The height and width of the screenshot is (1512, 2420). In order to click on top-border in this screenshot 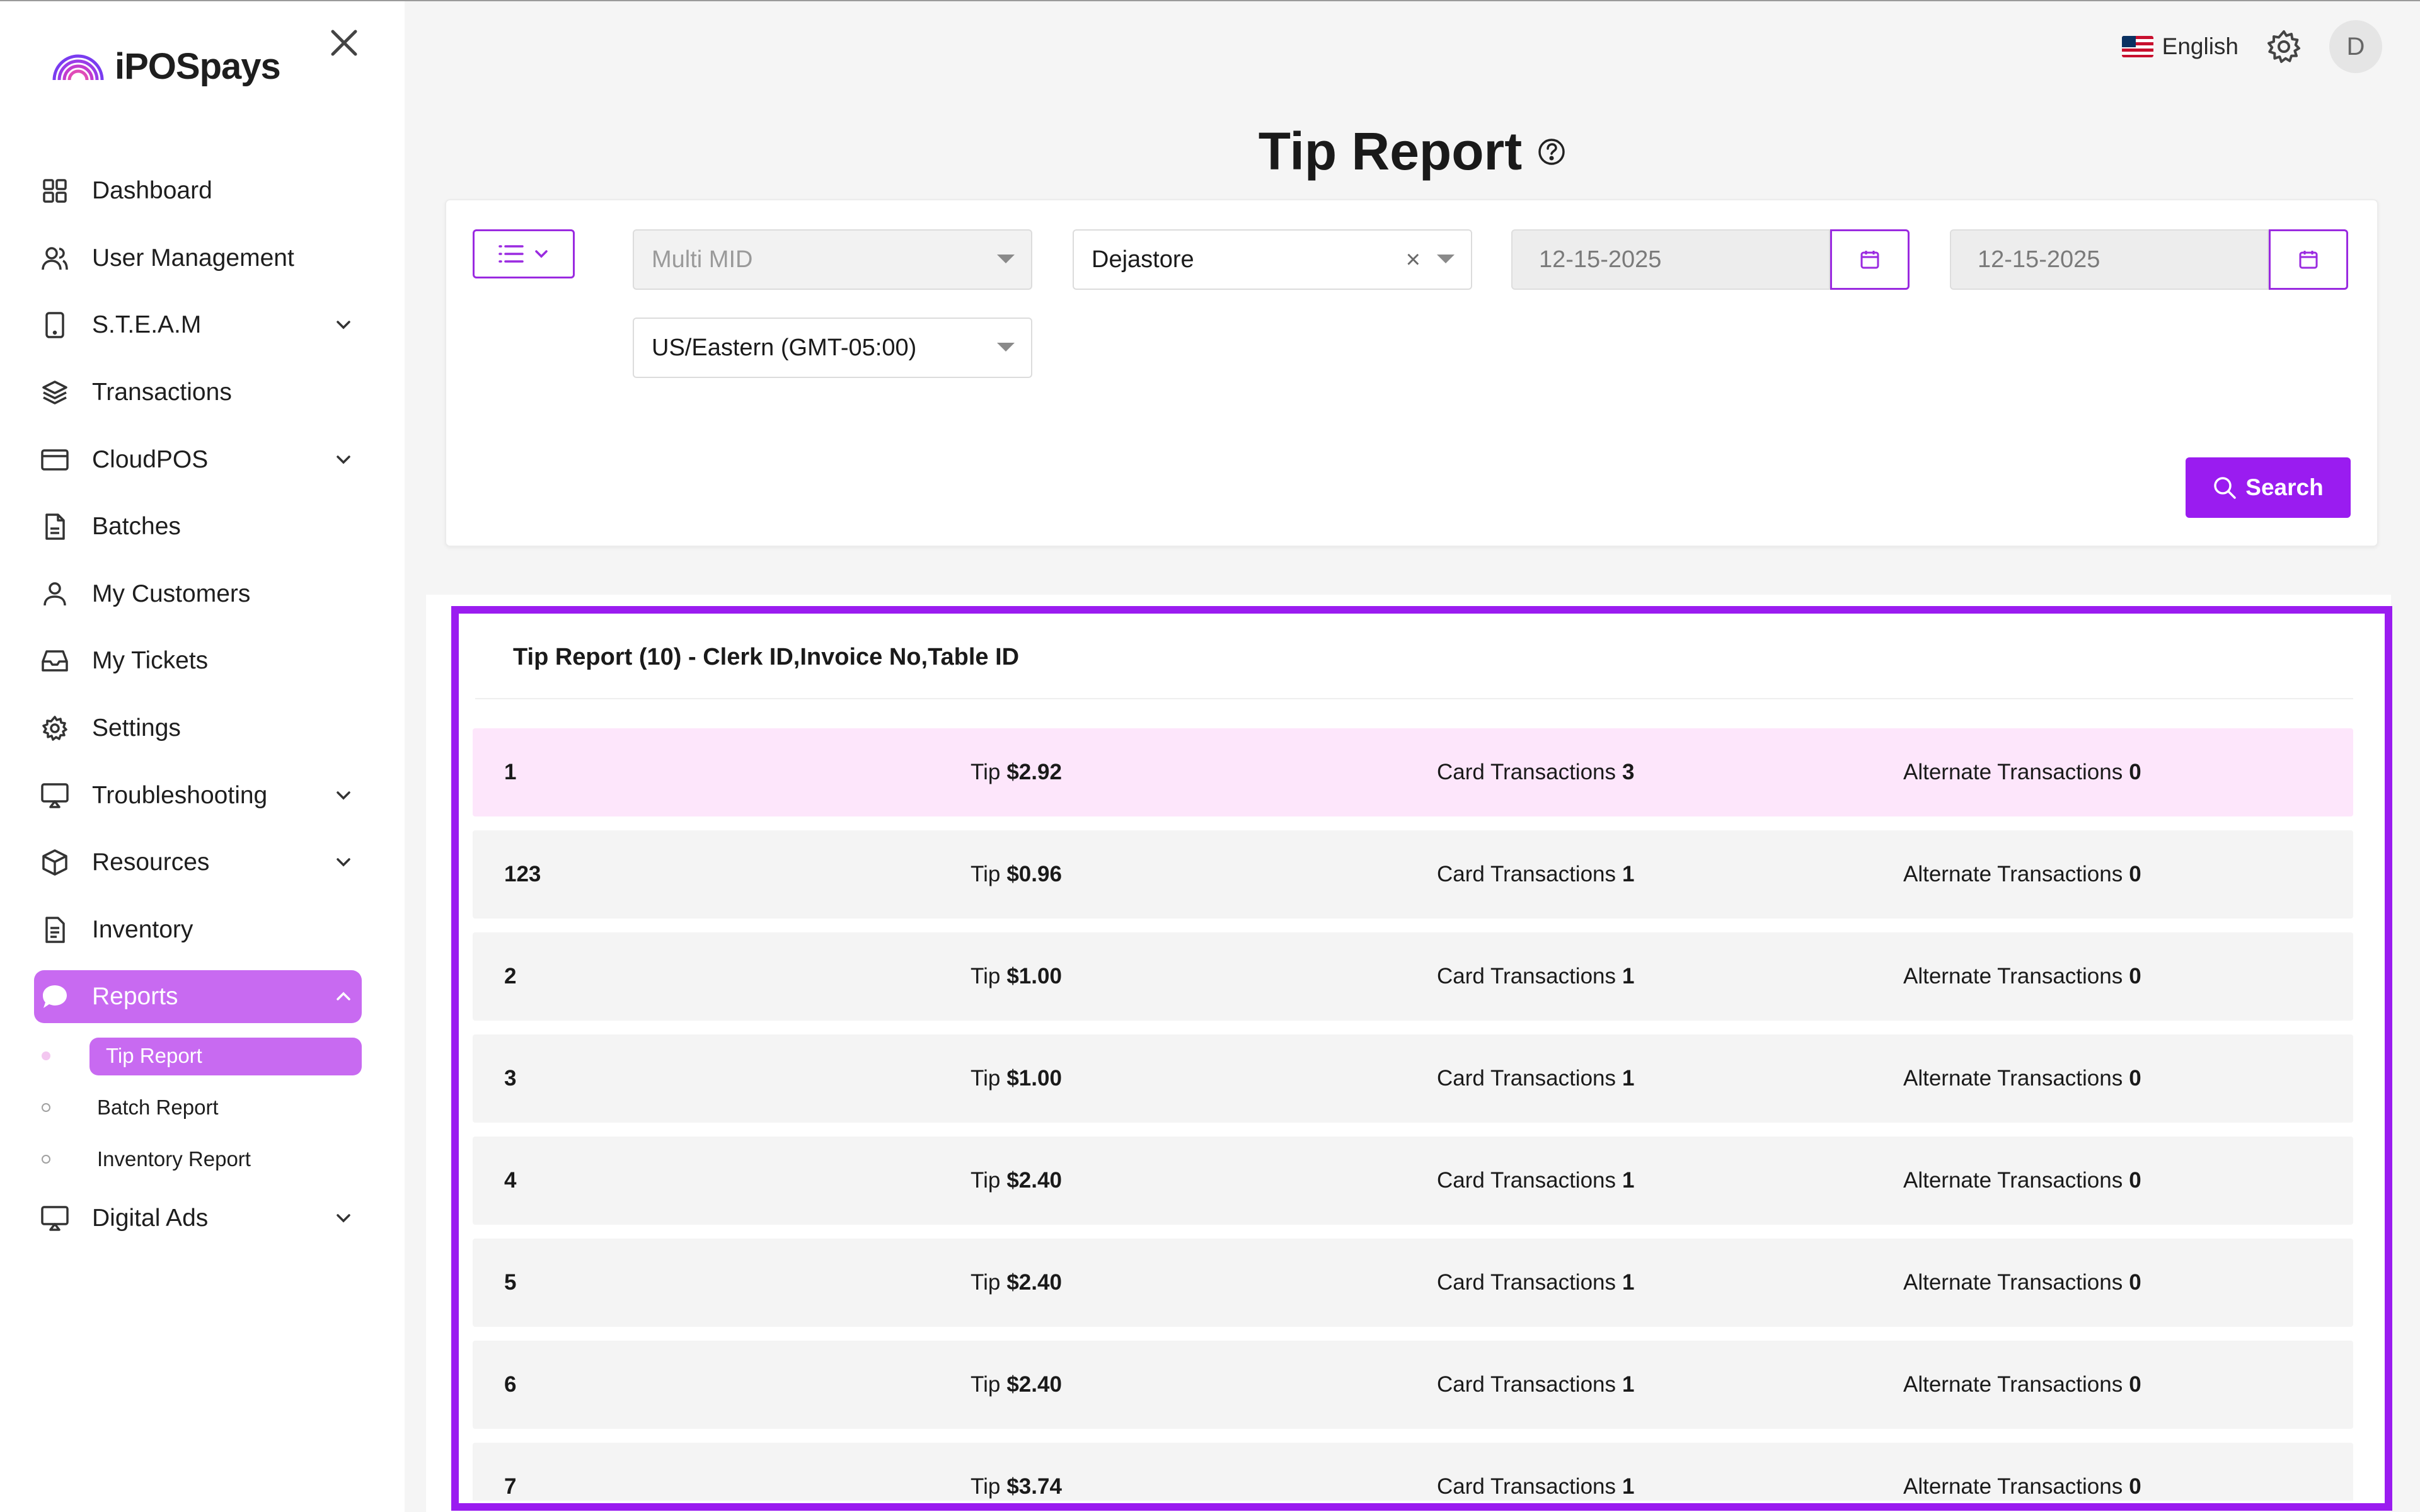, I will do `click(1210, 0)`.